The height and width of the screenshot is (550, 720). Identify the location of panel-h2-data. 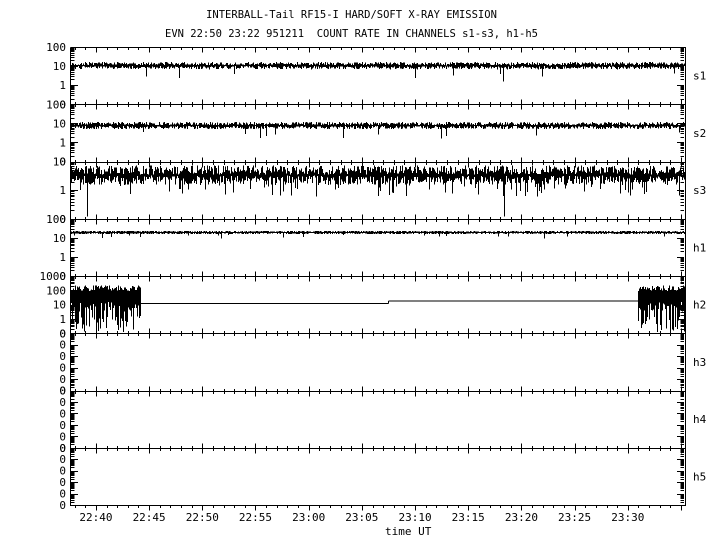
(378, 308).